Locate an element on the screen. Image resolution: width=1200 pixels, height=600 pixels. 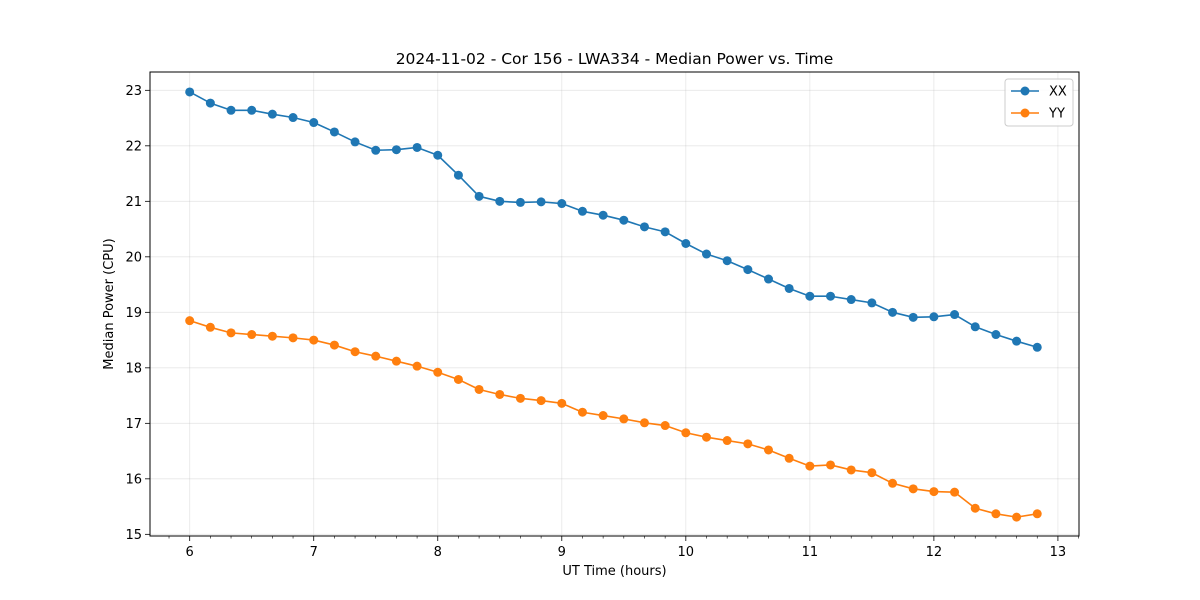
legend-label-xx: XX is located at coordinates (1058, 92).